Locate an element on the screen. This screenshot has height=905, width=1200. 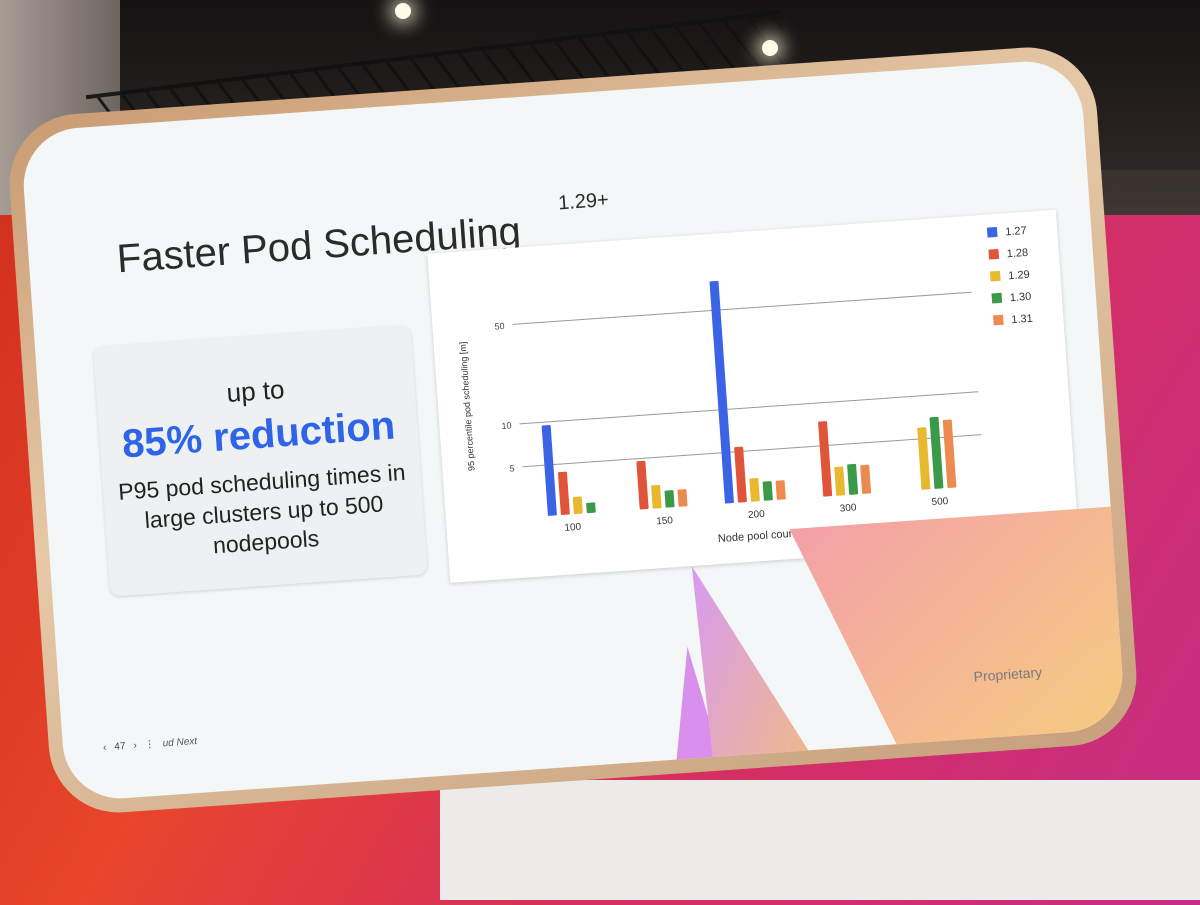
x-tick-label: 200 is located at coordinates (757, 515).